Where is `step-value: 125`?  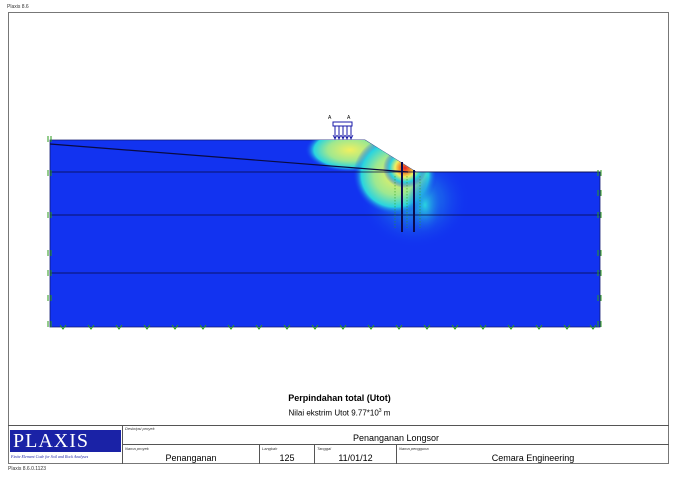 step-value: 125 is located at coordinates (287, 458).